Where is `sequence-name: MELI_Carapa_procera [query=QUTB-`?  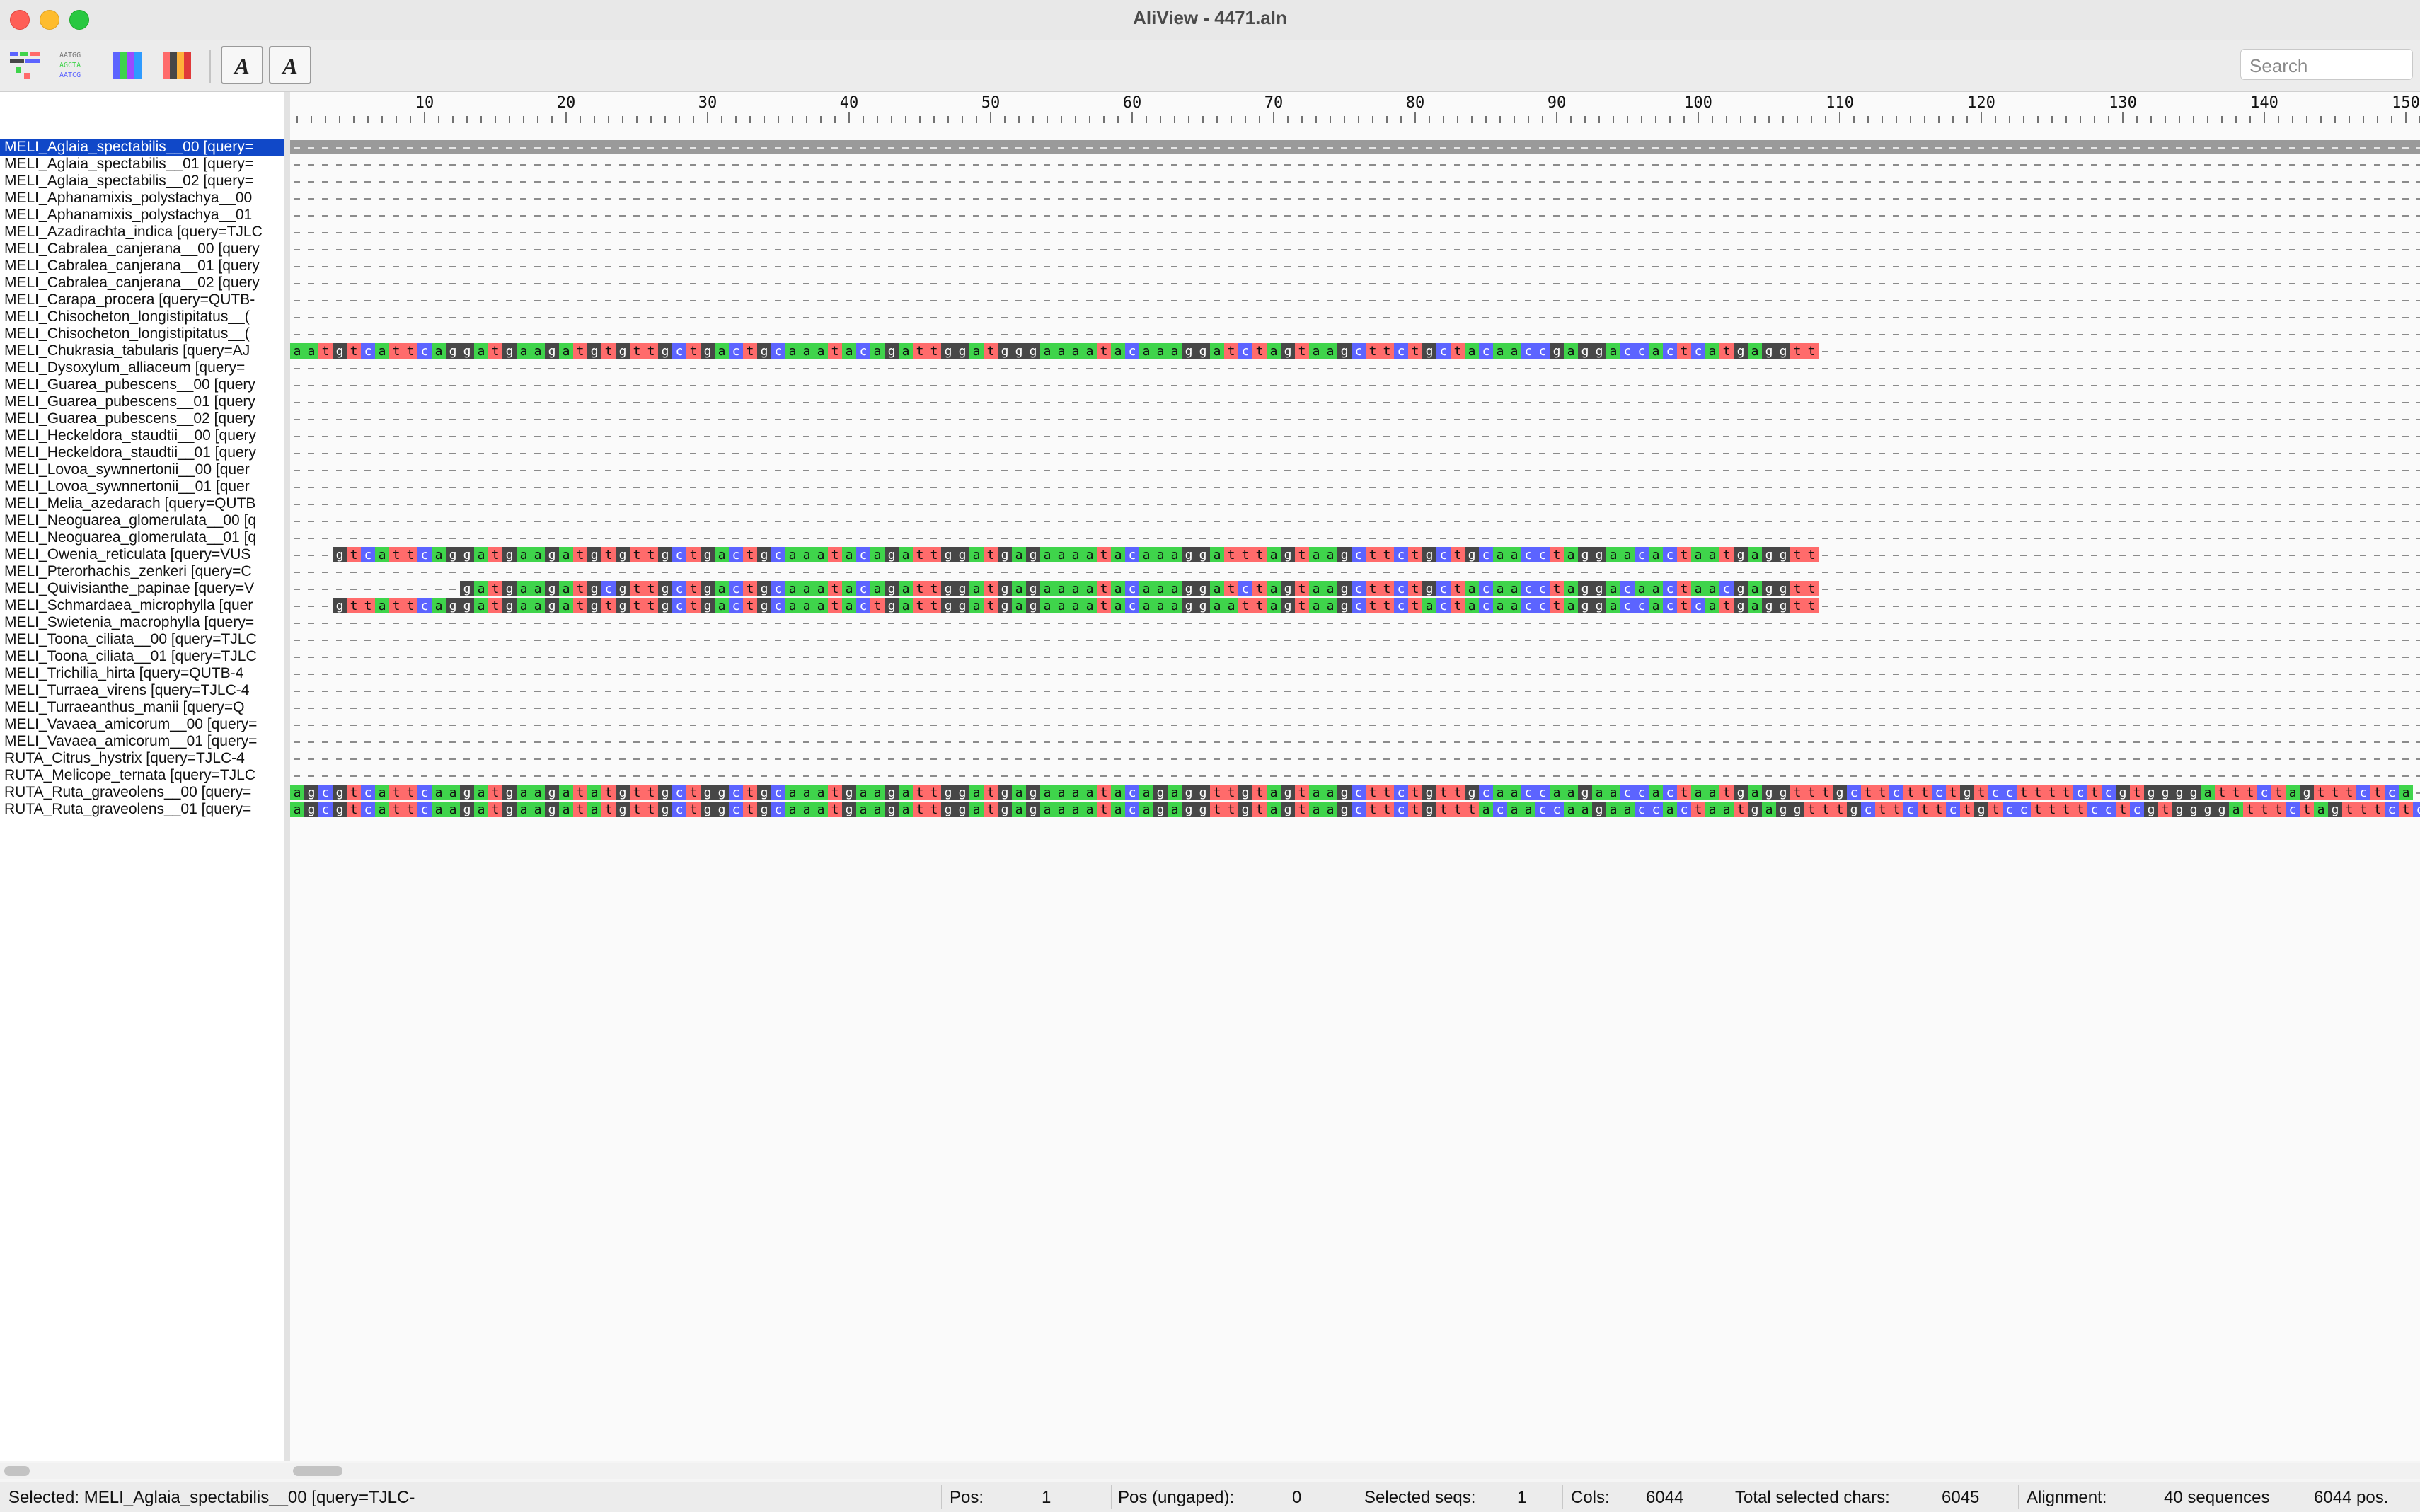 sequence-name: MELI_Carapa_procera [query=QUTB- is located at coordinates (142, 300).